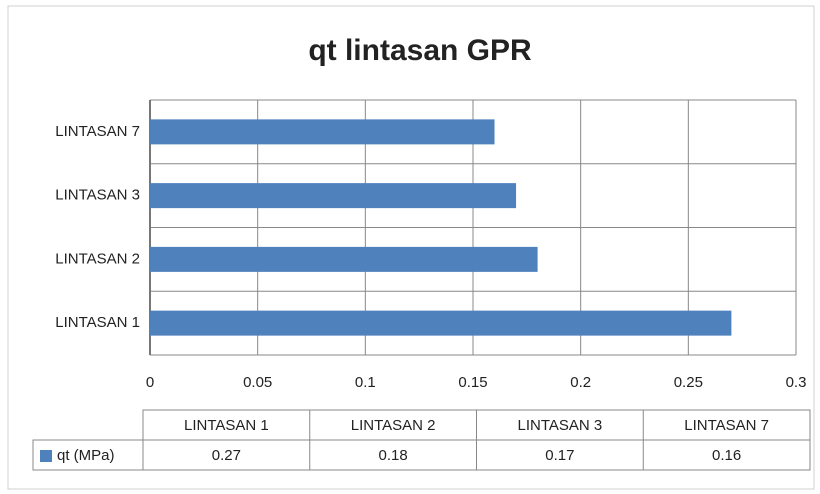 This screenshot has width=820, height=494. Describe the element at coordinates (150, 382) in the screenshot. I see `x-tick-label: 0` at that location.